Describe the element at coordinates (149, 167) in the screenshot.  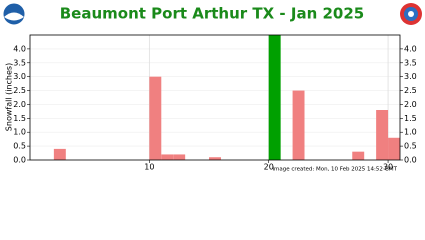
I see `x-tick-label: 10` at that location.